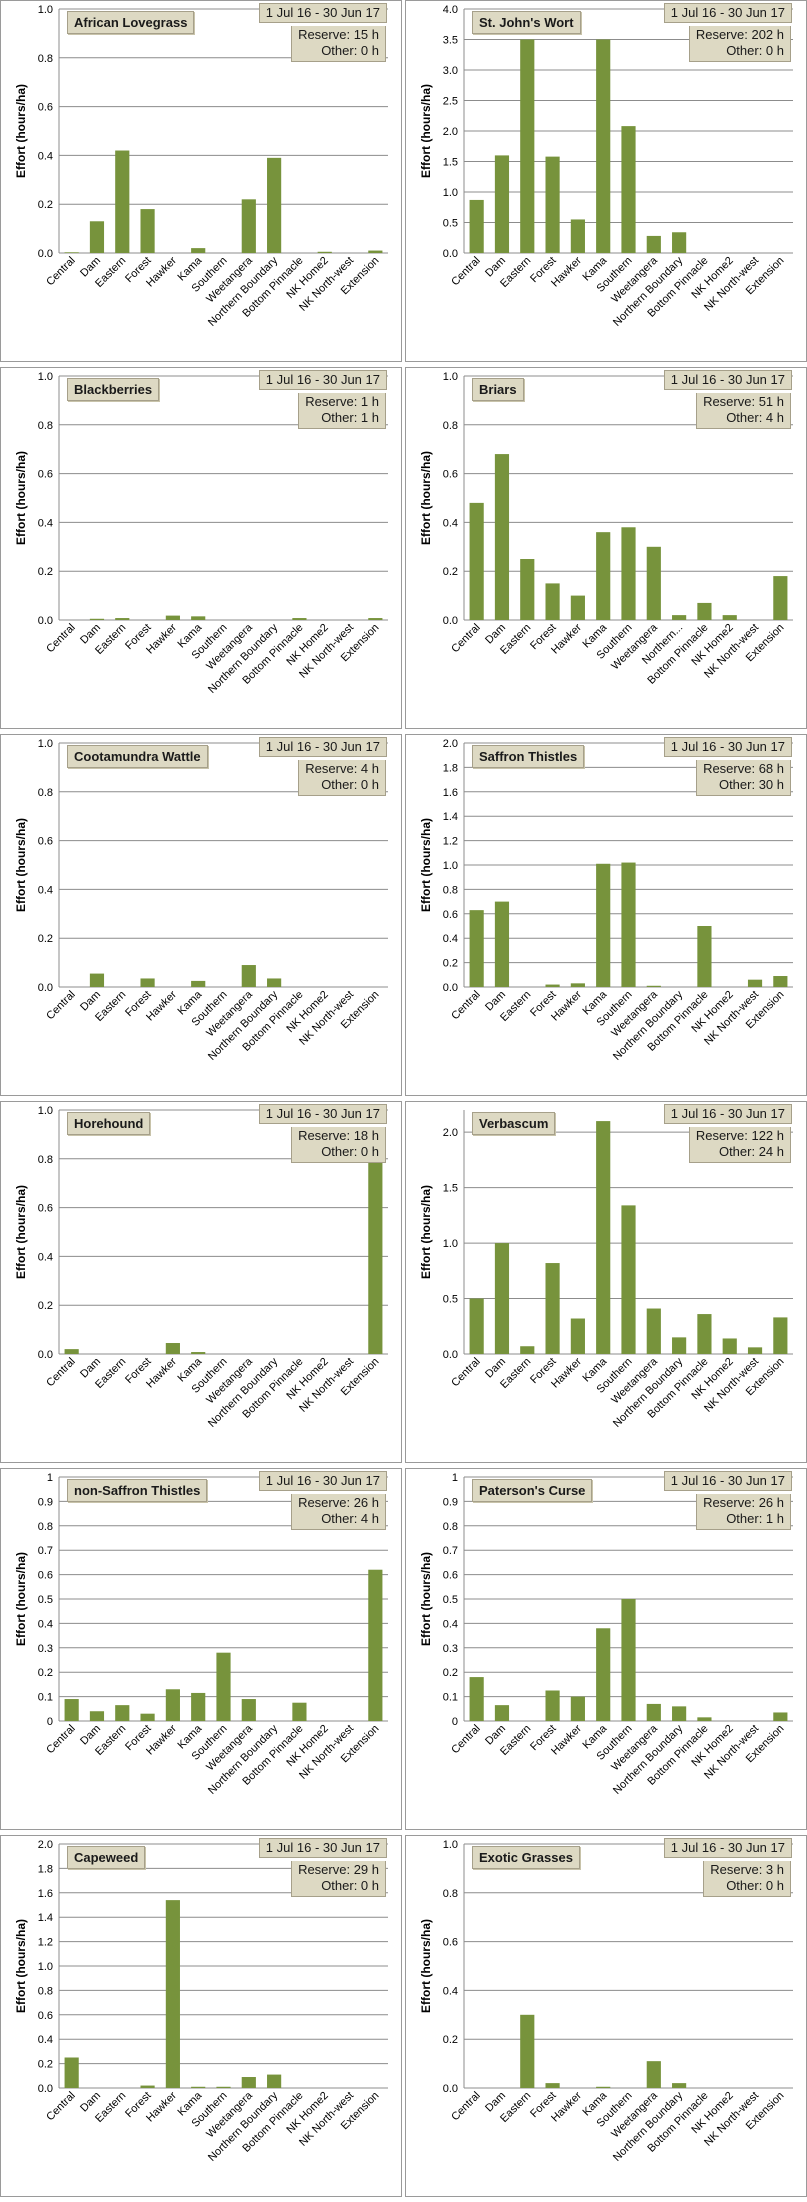 The image size is (807, 2202). Describe the element at coordinates (338, 44) in the screenshot. I see `hours-summary: Reserve: 15 h Other: 0 h` at that location.